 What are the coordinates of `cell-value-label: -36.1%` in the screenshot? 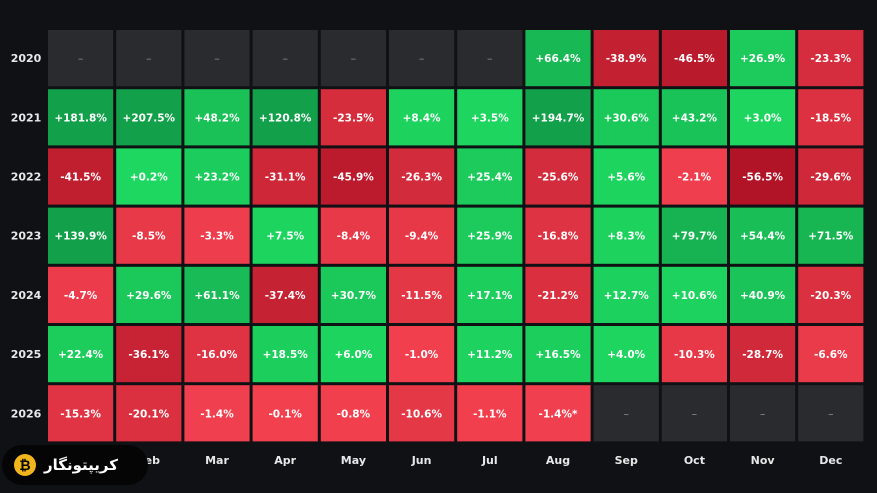 It's located at (148, 355).